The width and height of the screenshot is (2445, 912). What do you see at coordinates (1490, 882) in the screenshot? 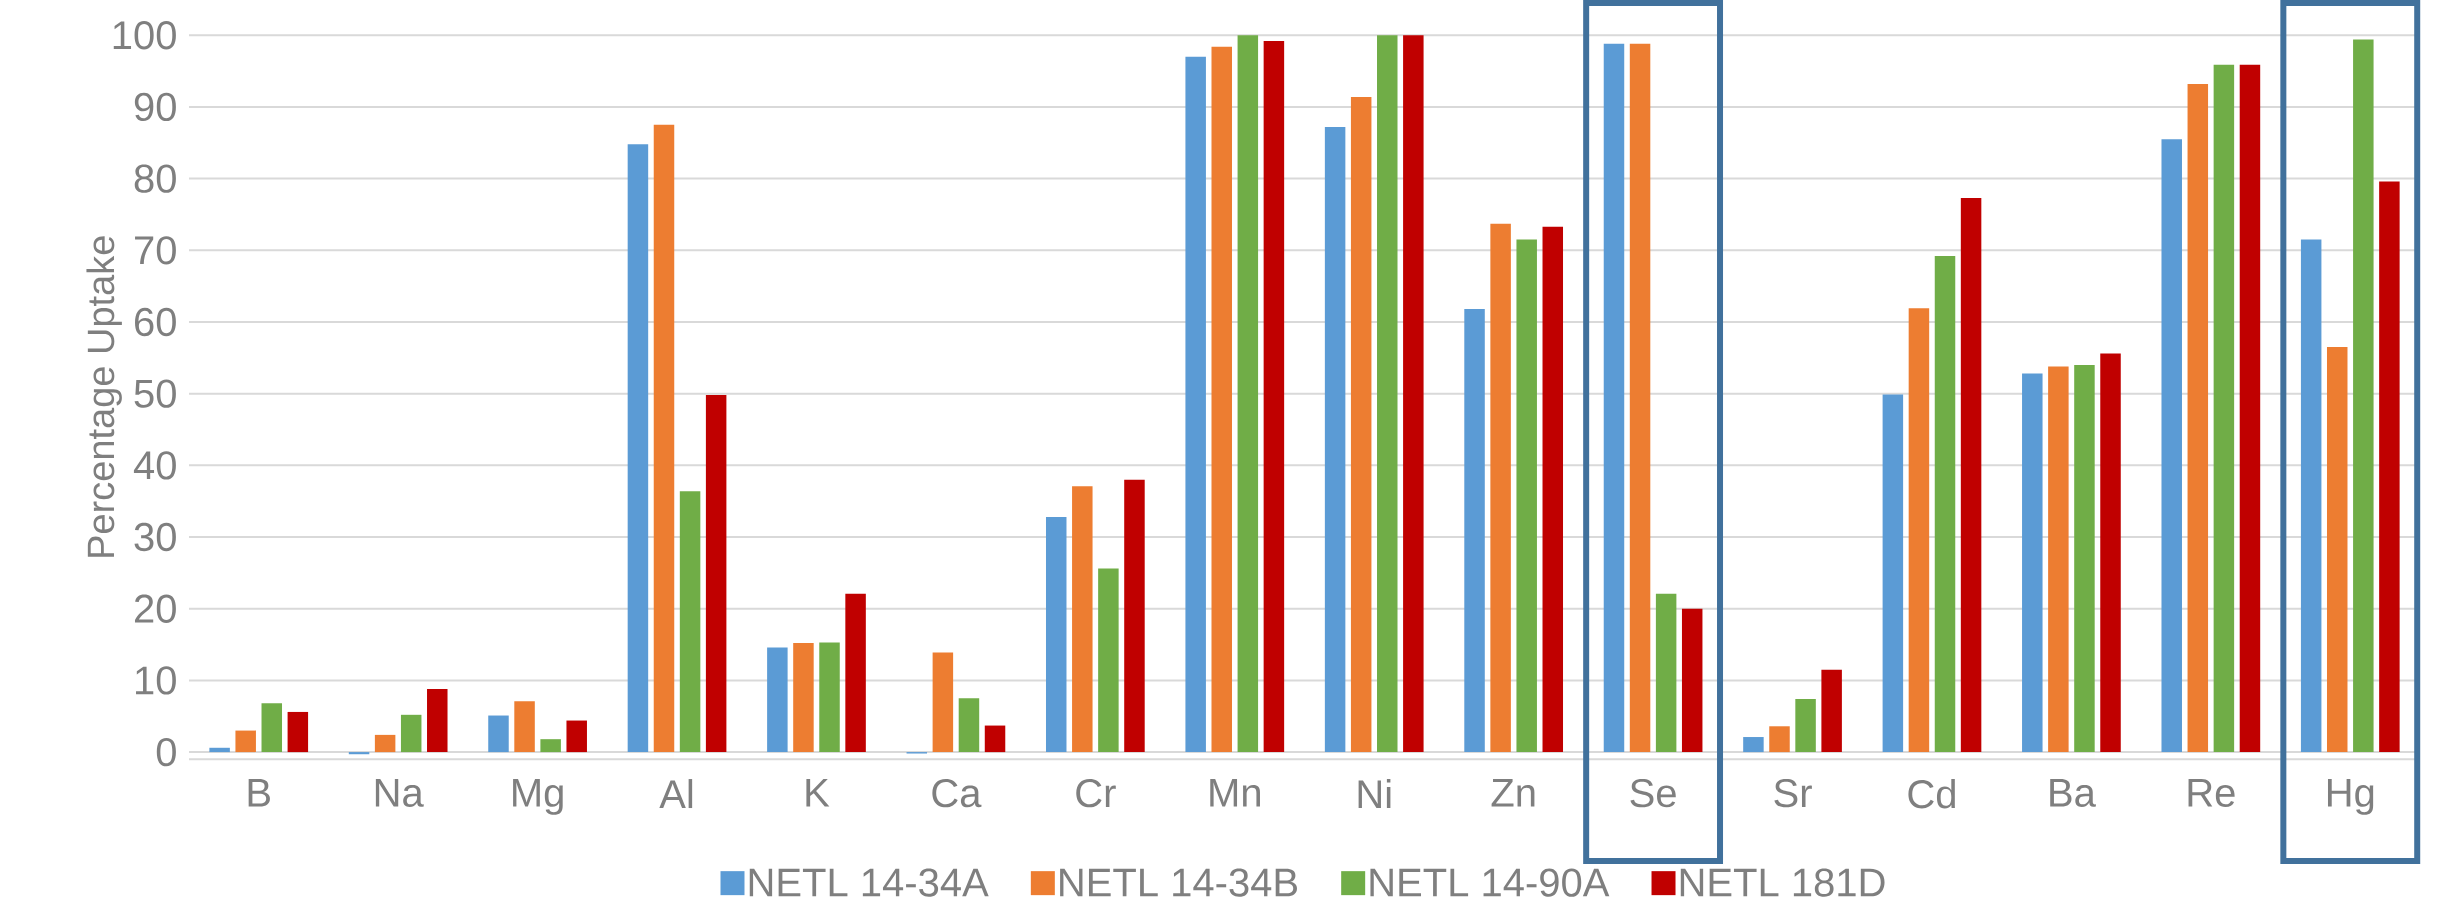
I see `legend-label: NETL 14-90A` at bounding box center [1490, 882].